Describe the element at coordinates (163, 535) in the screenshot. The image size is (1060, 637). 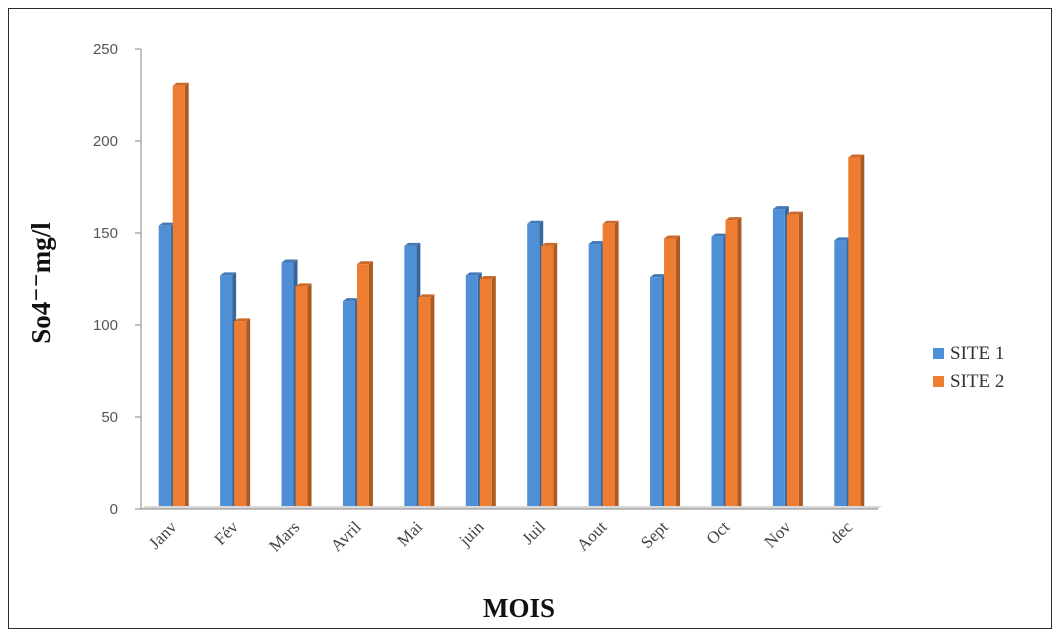
I see `x-tick-label: Janv` at that location.